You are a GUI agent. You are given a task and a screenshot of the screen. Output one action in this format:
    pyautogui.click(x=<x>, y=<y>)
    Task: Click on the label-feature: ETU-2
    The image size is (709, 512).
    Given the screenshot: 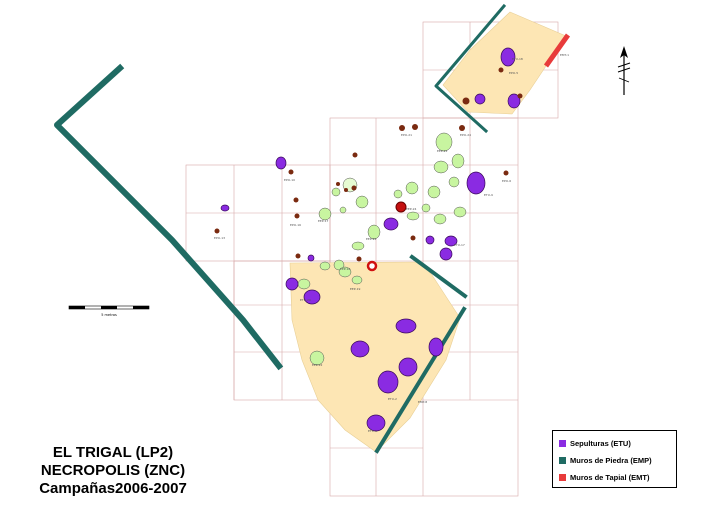 What is the action you would take?
    pyautogui.click(x=392, y=399)
    